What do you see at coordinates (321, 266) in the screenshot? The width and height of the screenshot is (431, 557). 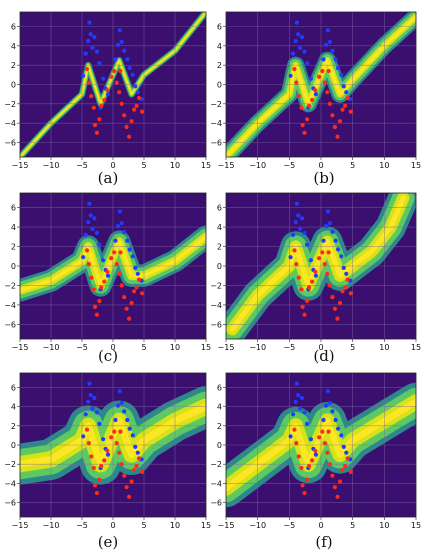 I see `plot-area` at bounding box center [321, 266].